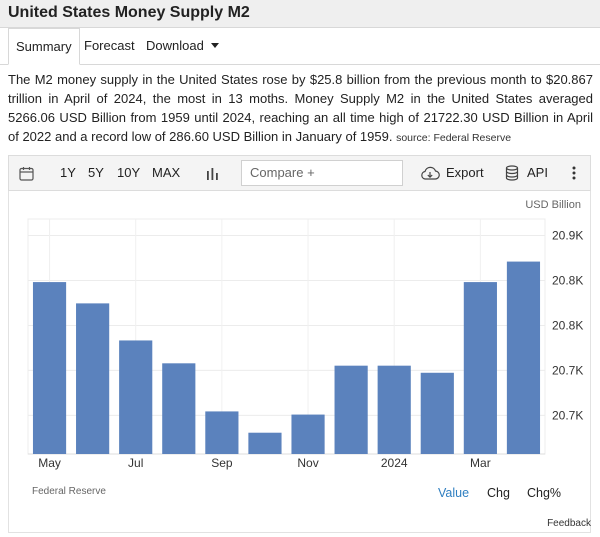  Describe the element at coordinates (166, 172) in the screenshot. I see `range-max-button: MAX` at that location.